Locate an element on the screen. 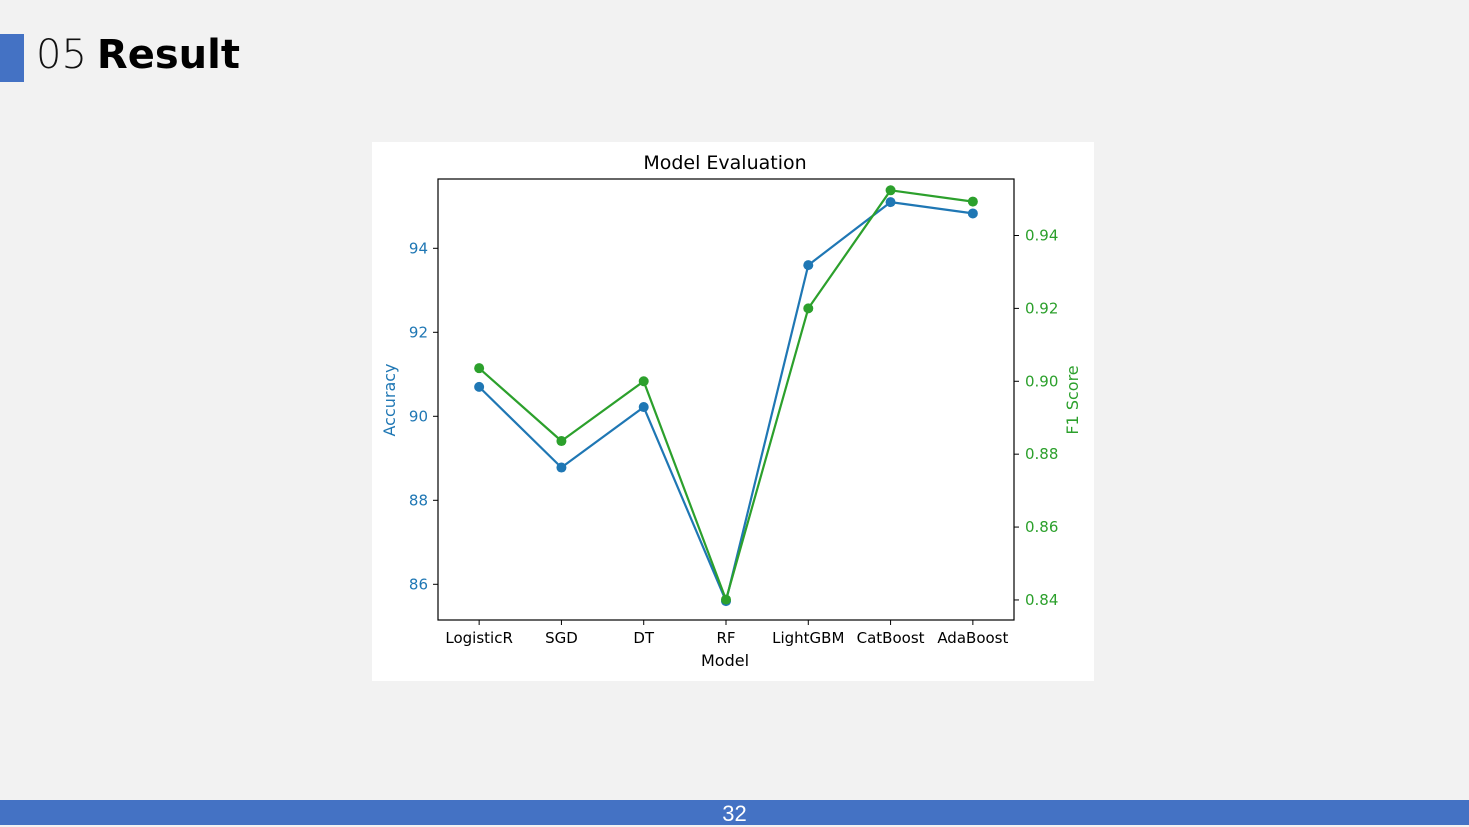 Image resolution: width=1469 pixels, height=827 pixels. page-number: 32 is located at coordinates (734, 813).